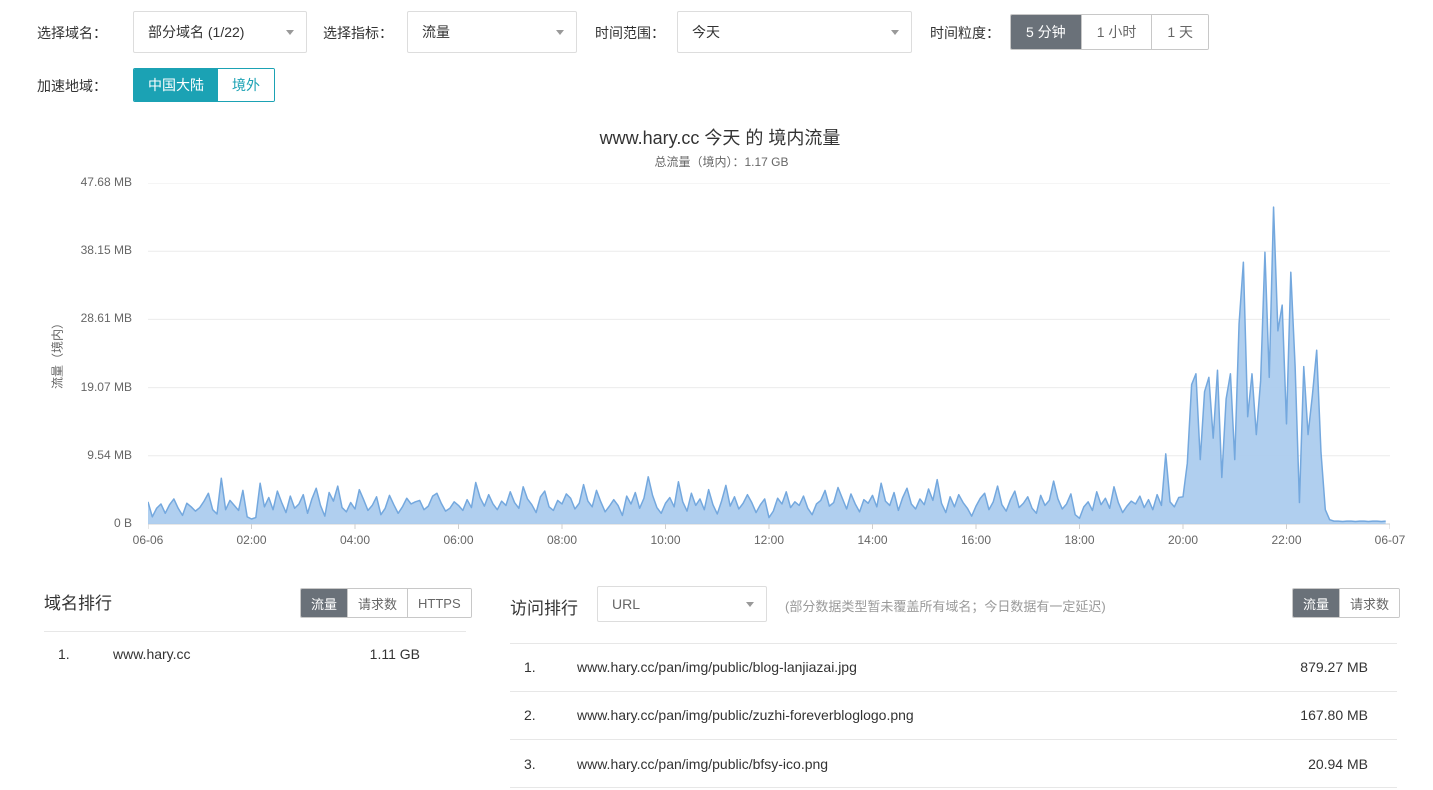  Describe the element at coordinates (1079, 540) in the screenshot. I see `x-axis-label: 18:00` at that location.